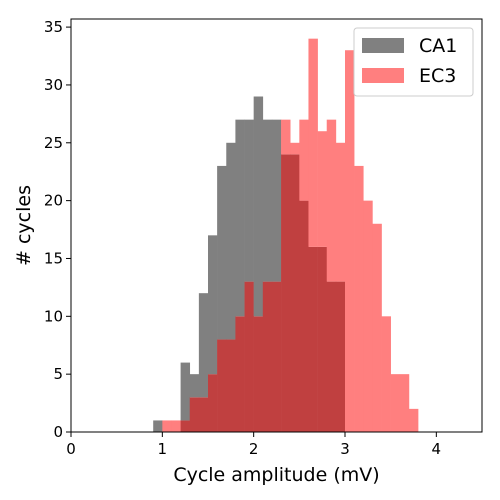 This screenshot has width=500, height=500. What do you see at coordinates (437, 76) in the screenshot?
I see `legend-label-ec3: EC3` at bounding box center [437, 76].